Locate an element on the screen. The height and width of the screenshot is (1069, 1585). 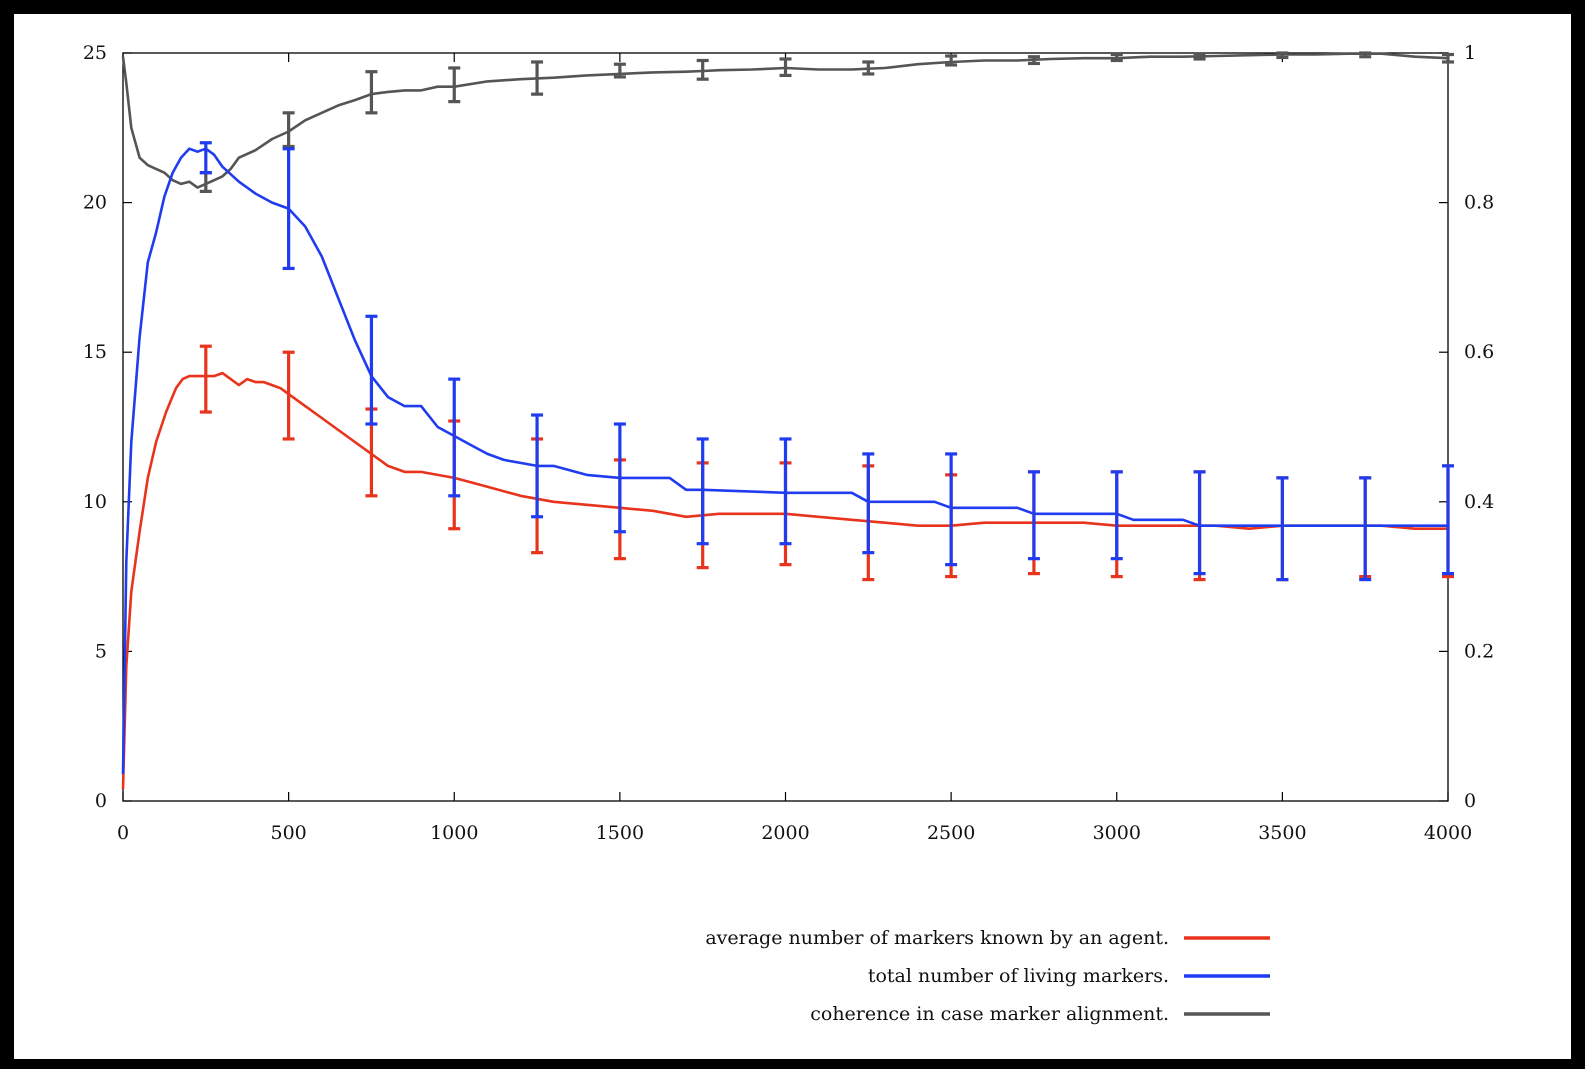
x-tick-label: 2000 is located at coordinates (785, 833).